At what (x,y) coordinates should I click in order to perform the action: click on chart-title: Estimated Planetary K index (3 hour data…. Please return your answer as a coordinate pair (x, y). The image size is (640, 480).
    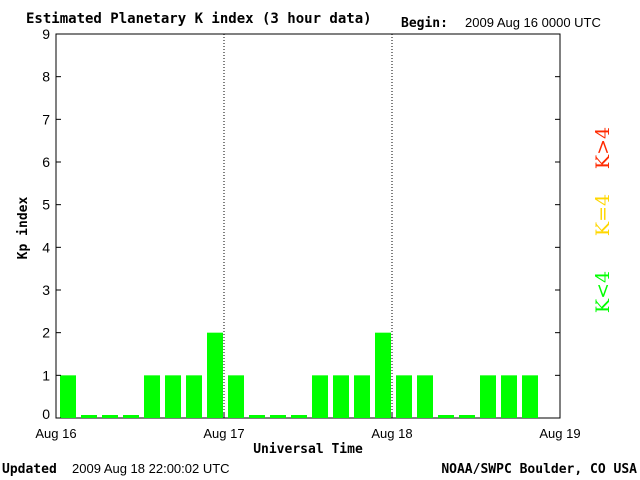
    Looking at the image, I should click on (199, 19).